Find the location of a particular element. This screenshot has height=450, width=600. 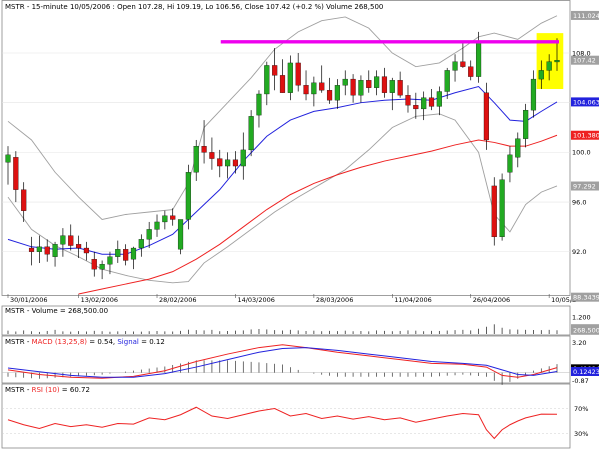

signal-line is located at coordinates (282, 362).